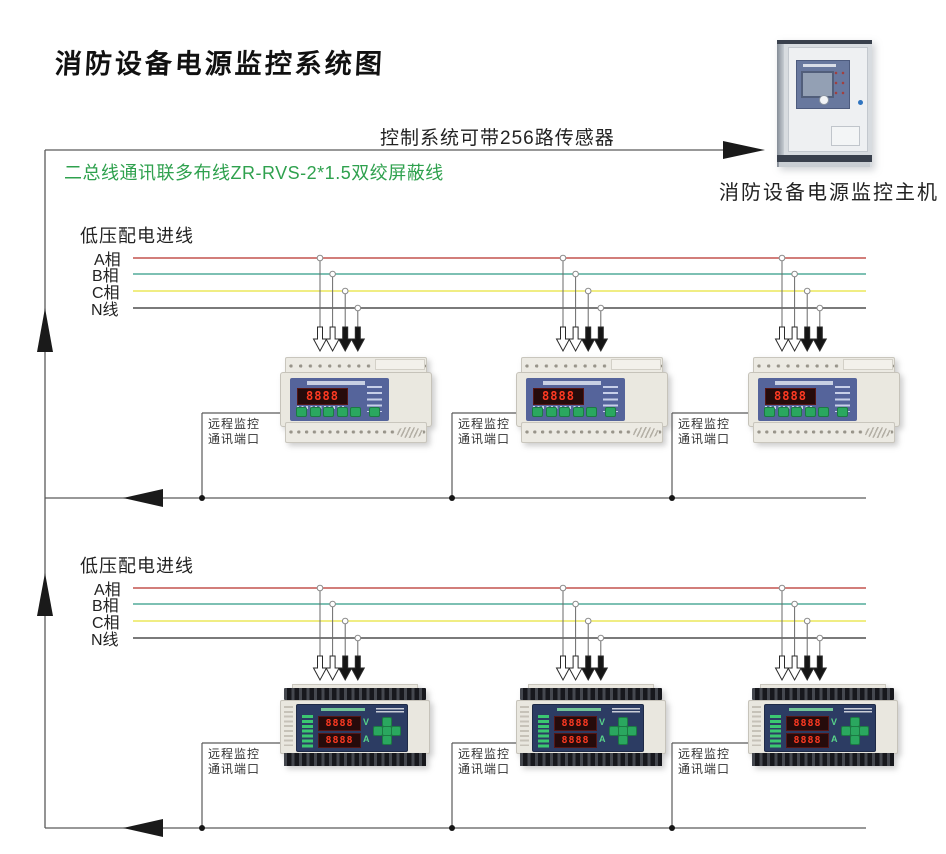  Describe the element at coordinates (137, 236) in the screenshot. I see `section-header: 低压配电进线` at that location.